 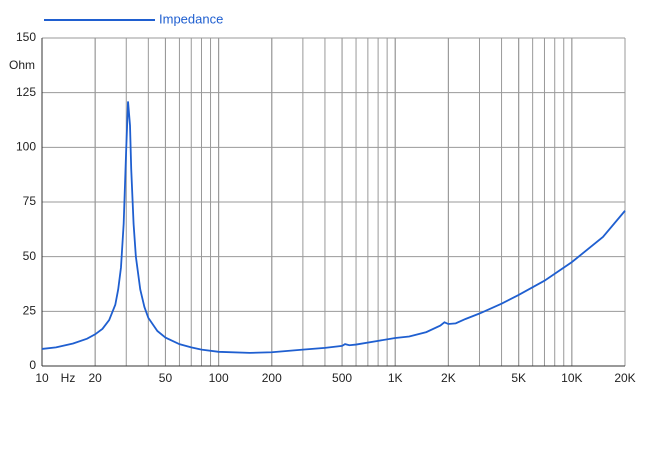 I want to click on y-tick-label: 150, so click(x=26, y=37).